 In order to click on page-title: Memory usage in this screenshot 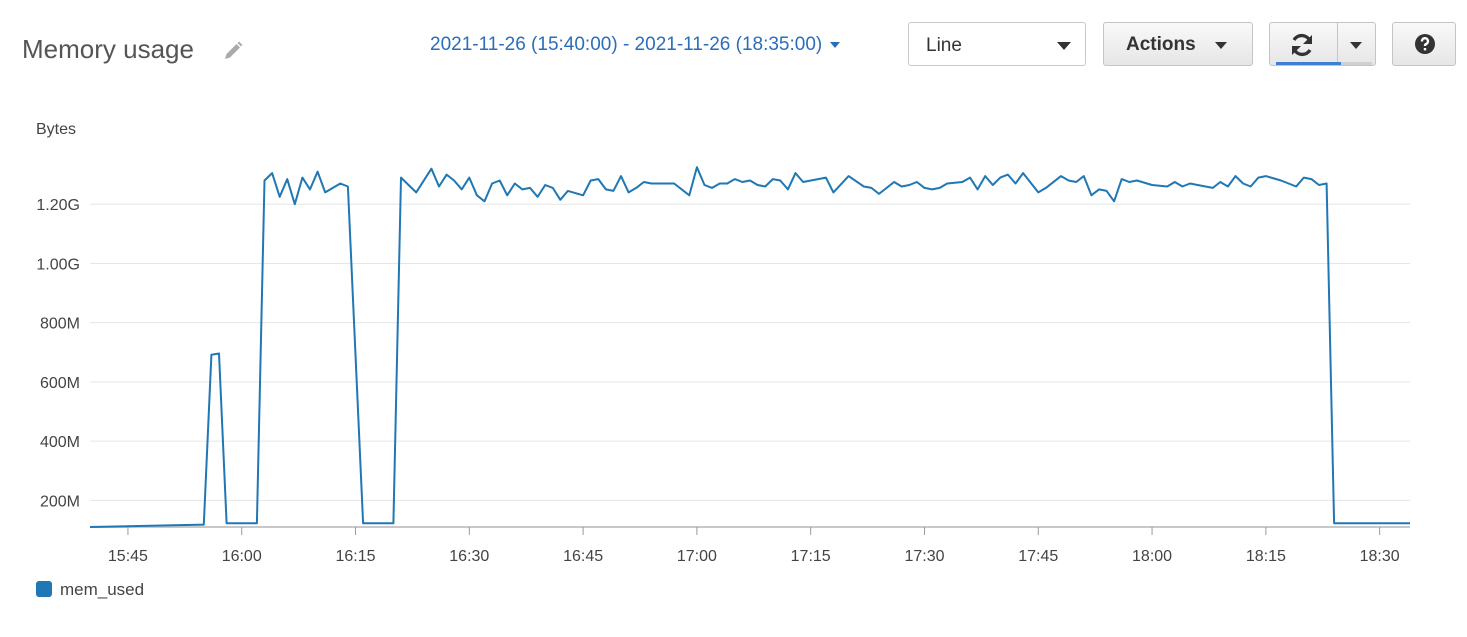, I will do `click(108, 49)`.